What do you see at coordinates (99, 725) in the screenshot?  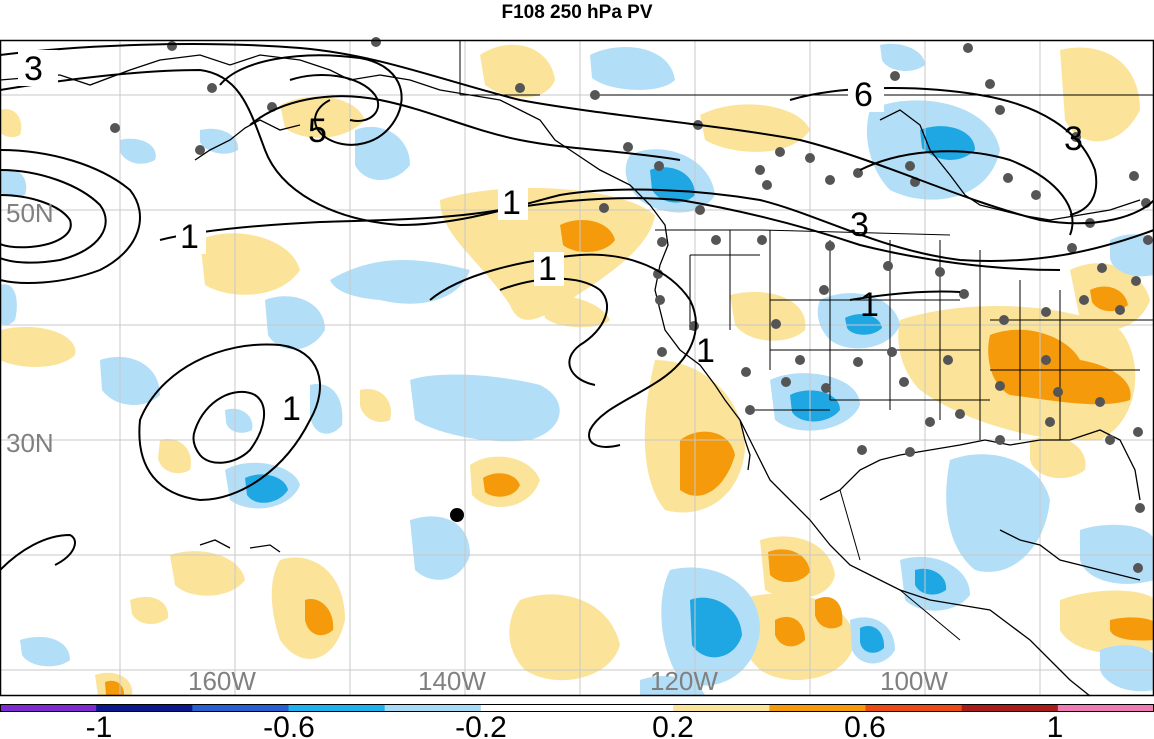 I see `colorbar-label-neg1: -1` at bounding box center [99, 725].